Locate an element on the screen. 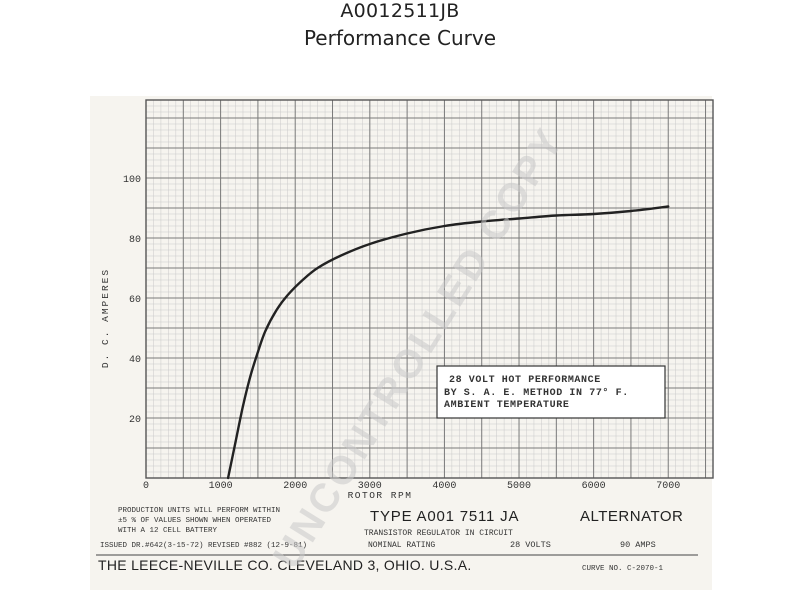 The height and width of the screenshot is (600, 800). x-axis-tick-labels: 0 1000 2000 3000 4000 5000 6000 7000 is located at coordinates (411, 486).